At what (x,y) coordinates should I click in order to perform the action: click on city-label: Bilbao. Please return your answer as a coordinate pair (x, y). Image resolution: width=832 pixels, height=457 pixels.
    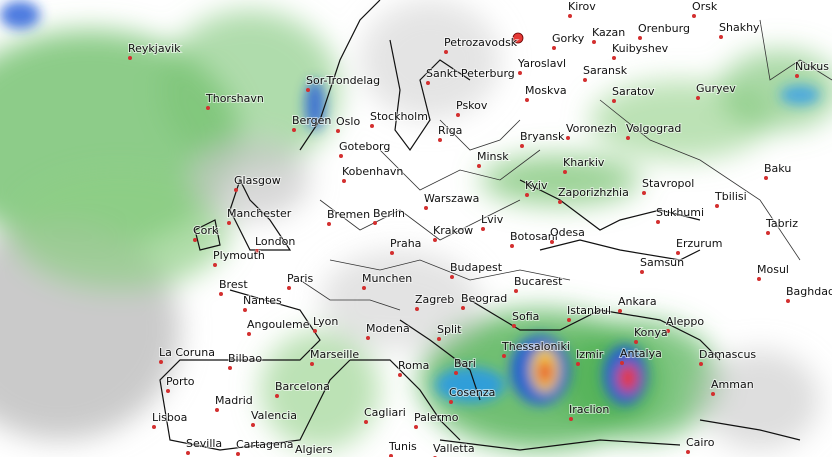
    Looking at the image, I should click on (245, 358).